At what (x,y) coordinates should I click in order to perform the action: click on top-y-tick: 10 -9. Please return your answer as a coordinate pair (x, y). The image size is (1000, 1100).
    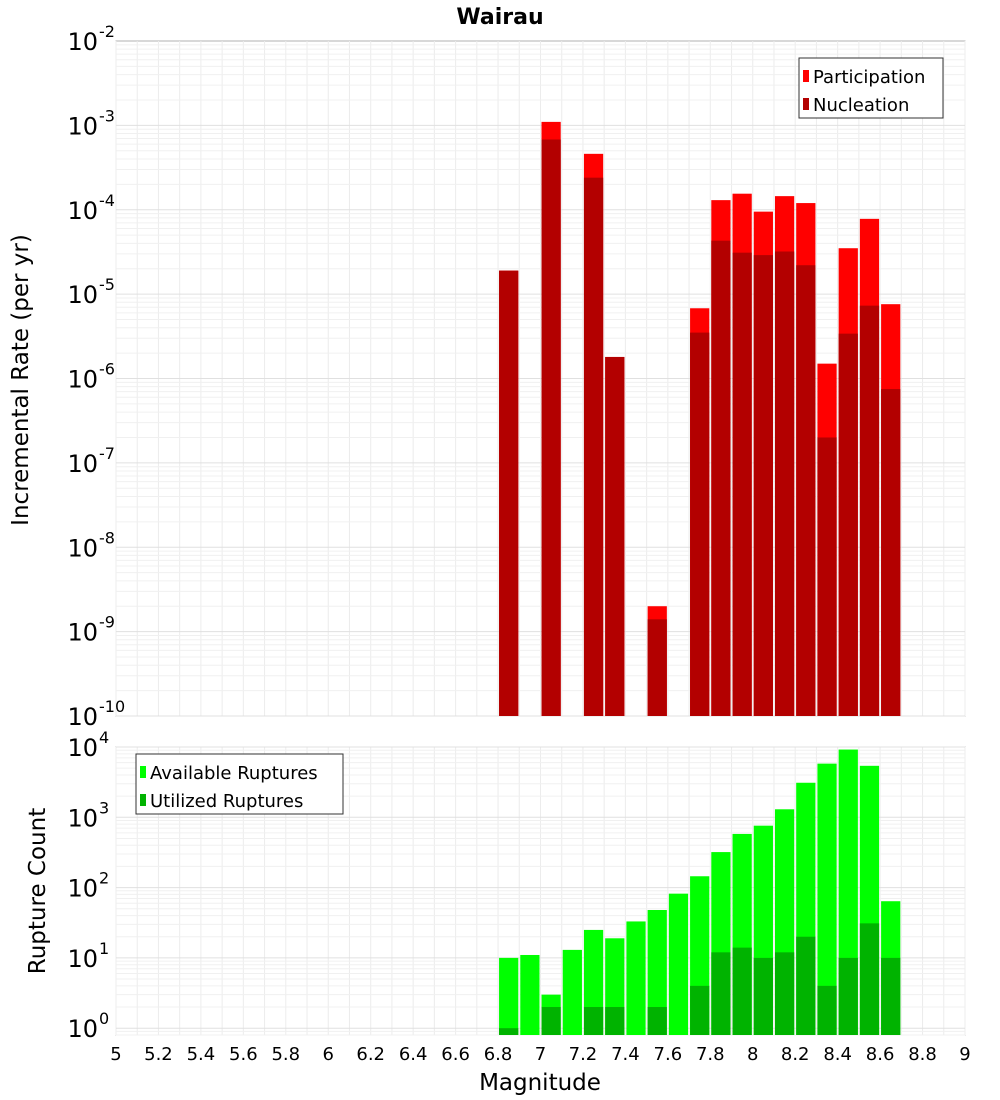
    Looking at the image, I should click on (91, 630).